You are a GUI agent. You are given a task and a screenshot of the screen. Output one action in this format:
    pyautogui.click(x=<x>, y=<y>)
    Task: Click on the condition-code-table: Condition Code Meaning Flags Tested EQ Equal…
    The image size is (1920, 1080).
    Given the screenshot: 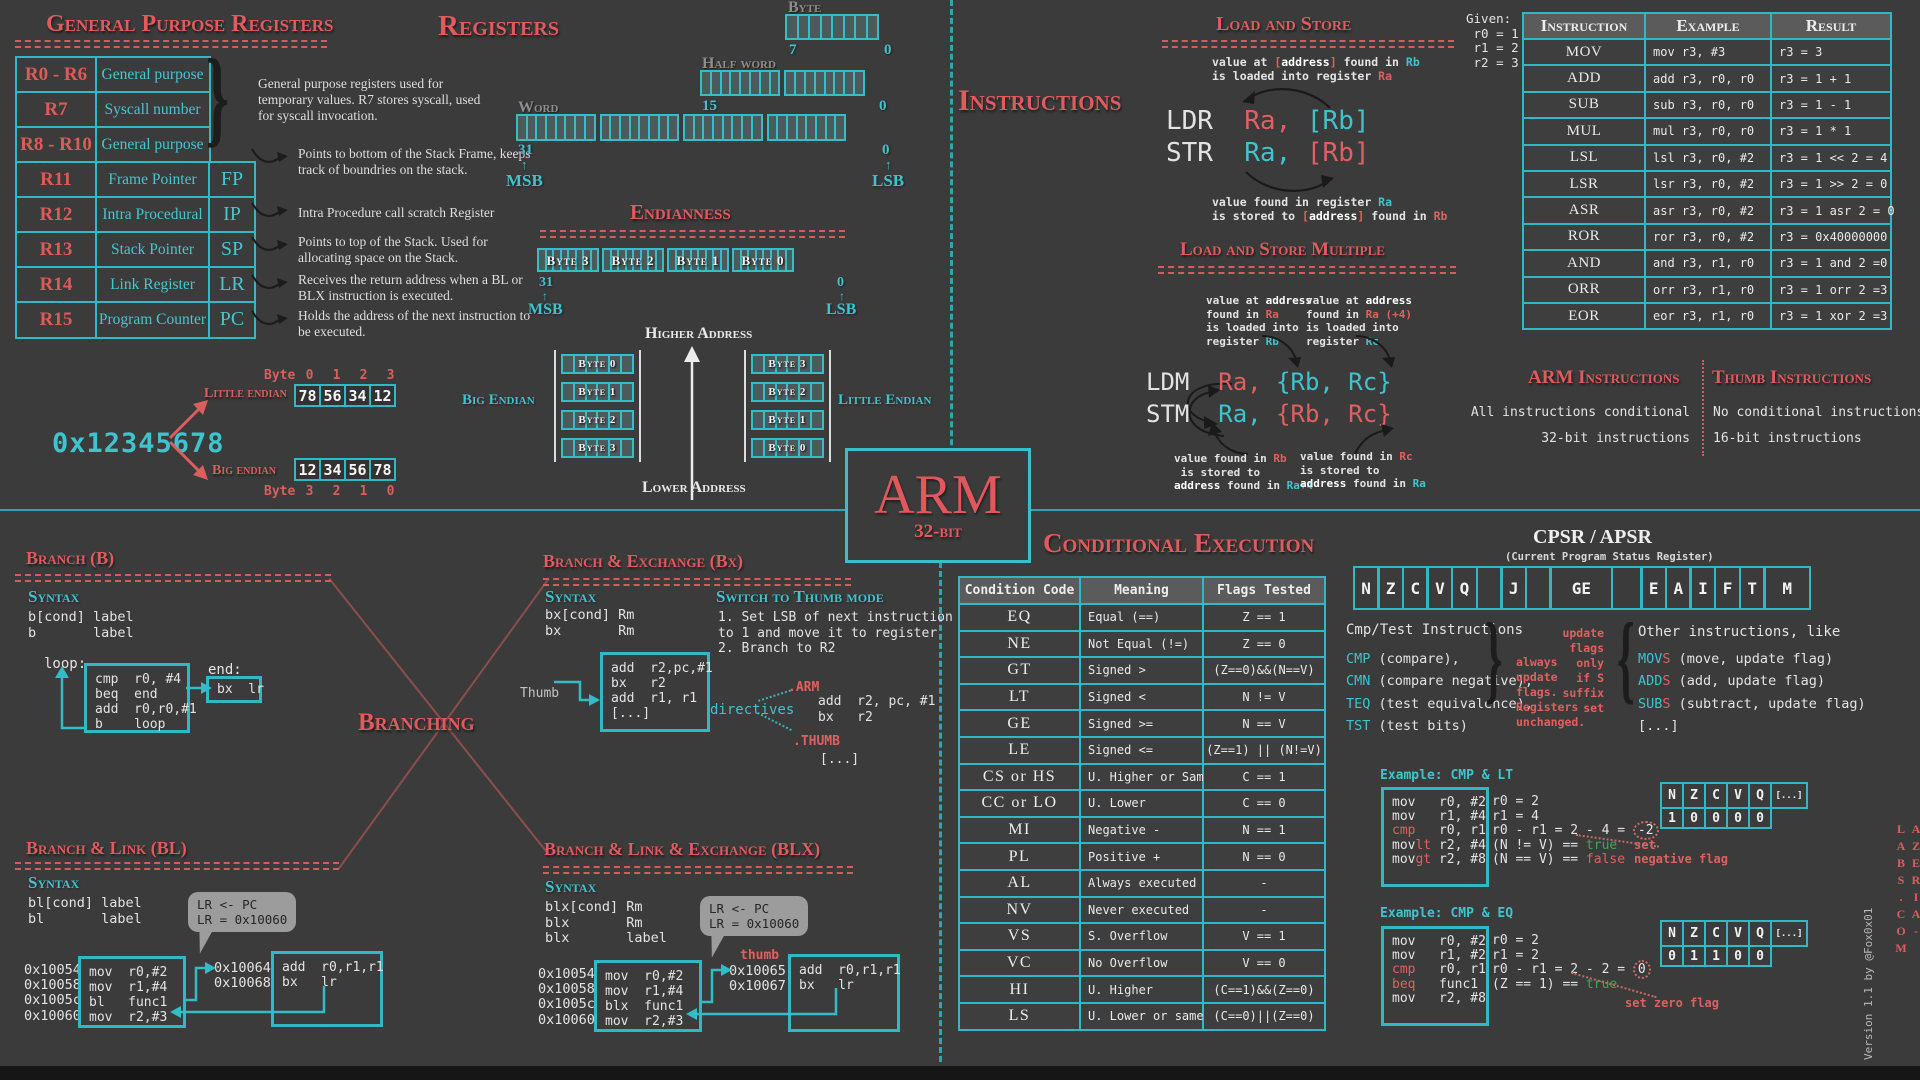 What is the action you would take?
    pyautogui.click(x=1142, y=803)
    